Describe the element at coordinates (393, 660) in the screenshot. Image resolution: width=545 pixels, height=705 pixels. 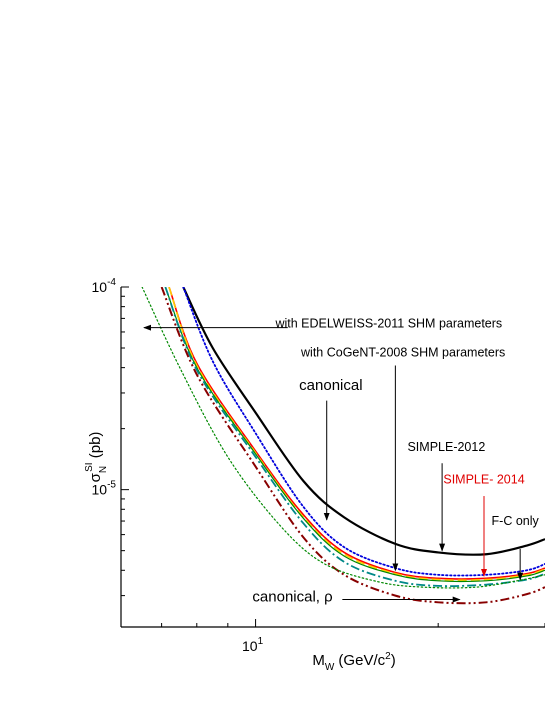
I see `x-axis-label-close: )` at that location.